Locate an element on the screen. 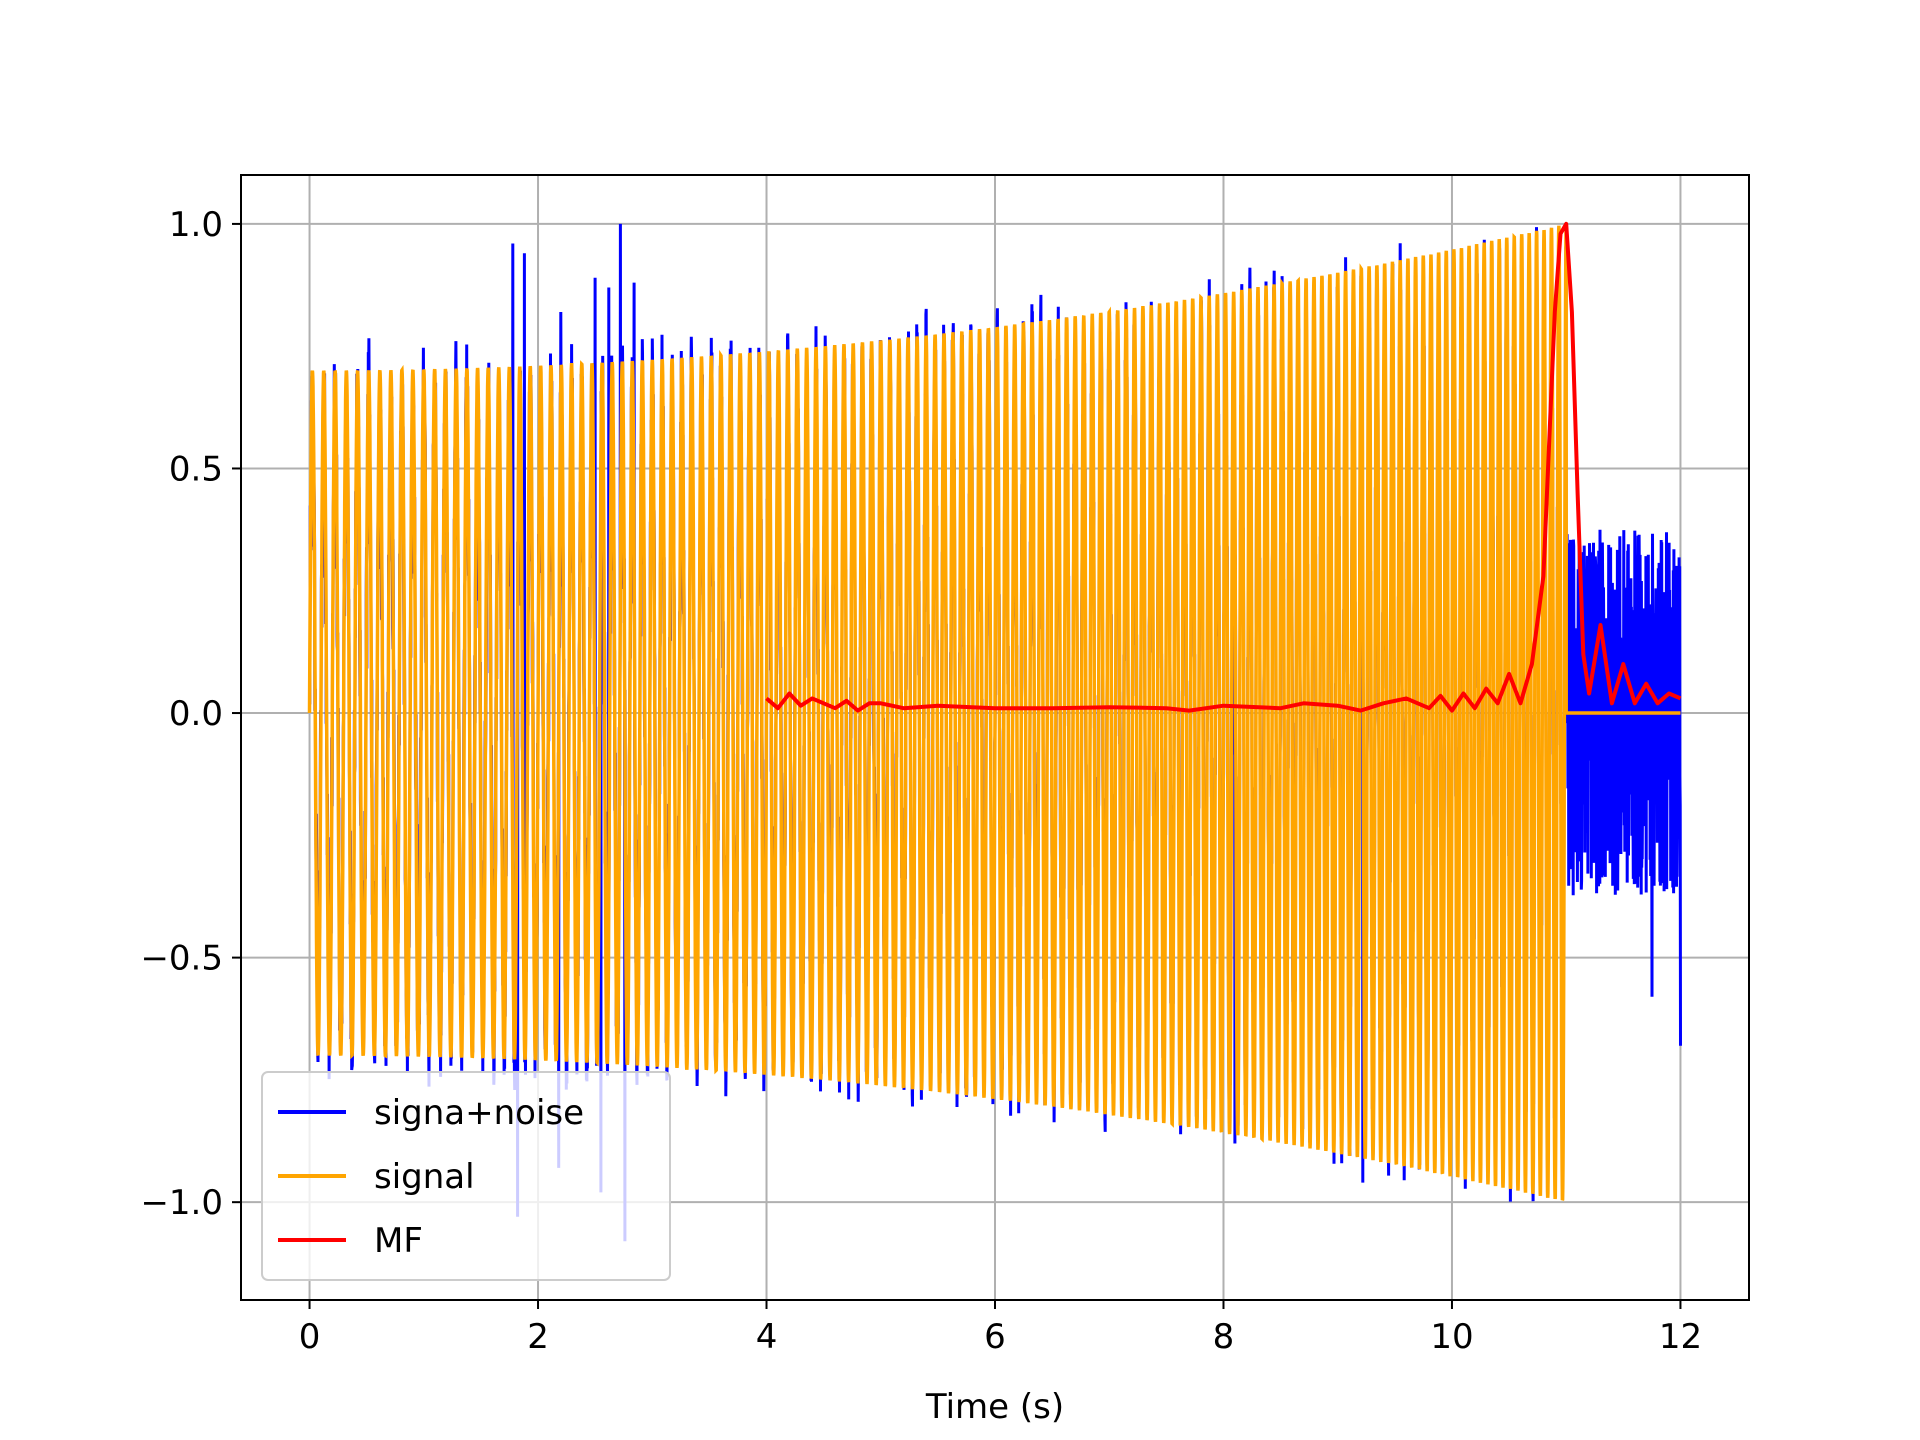 Image resolution: width=1920 pixels, height=1440 pixels. x-tick-label: 4 is located at coordinates (767, 1337).